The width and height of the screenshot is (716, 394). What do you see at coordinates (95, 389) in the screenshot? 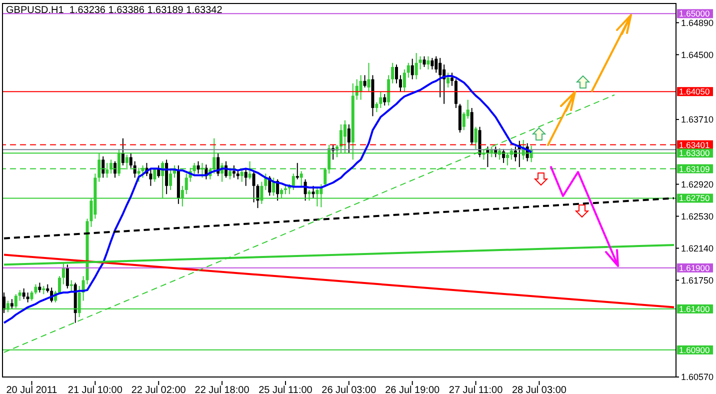
I see `x-tick-label: 21 Jul 10:00` at bounding box center [95, 389].